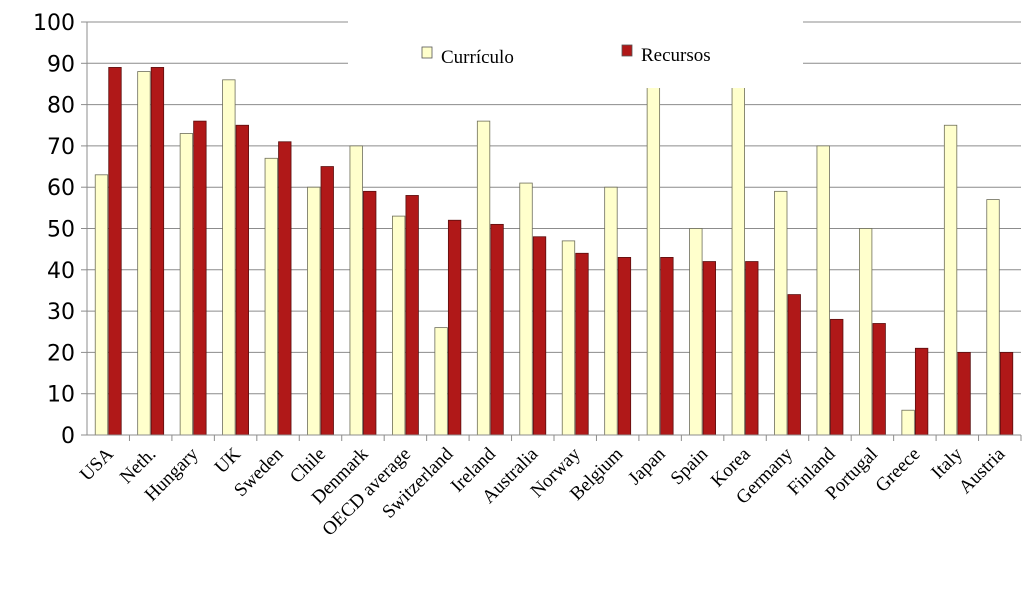 The height and width of the screenshot is (592, 1035). I want to click on x-tick-label-14: Spain, so click(690, 466).